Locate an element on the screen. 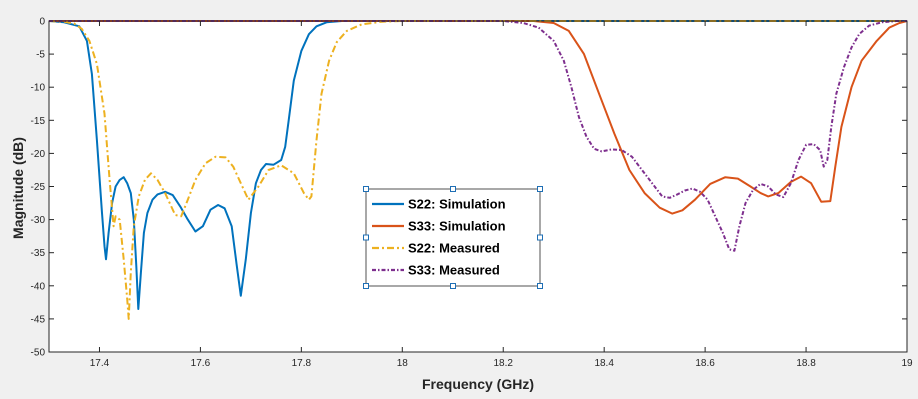  y-tick-label: 0 is located at coordinates (42, 22).